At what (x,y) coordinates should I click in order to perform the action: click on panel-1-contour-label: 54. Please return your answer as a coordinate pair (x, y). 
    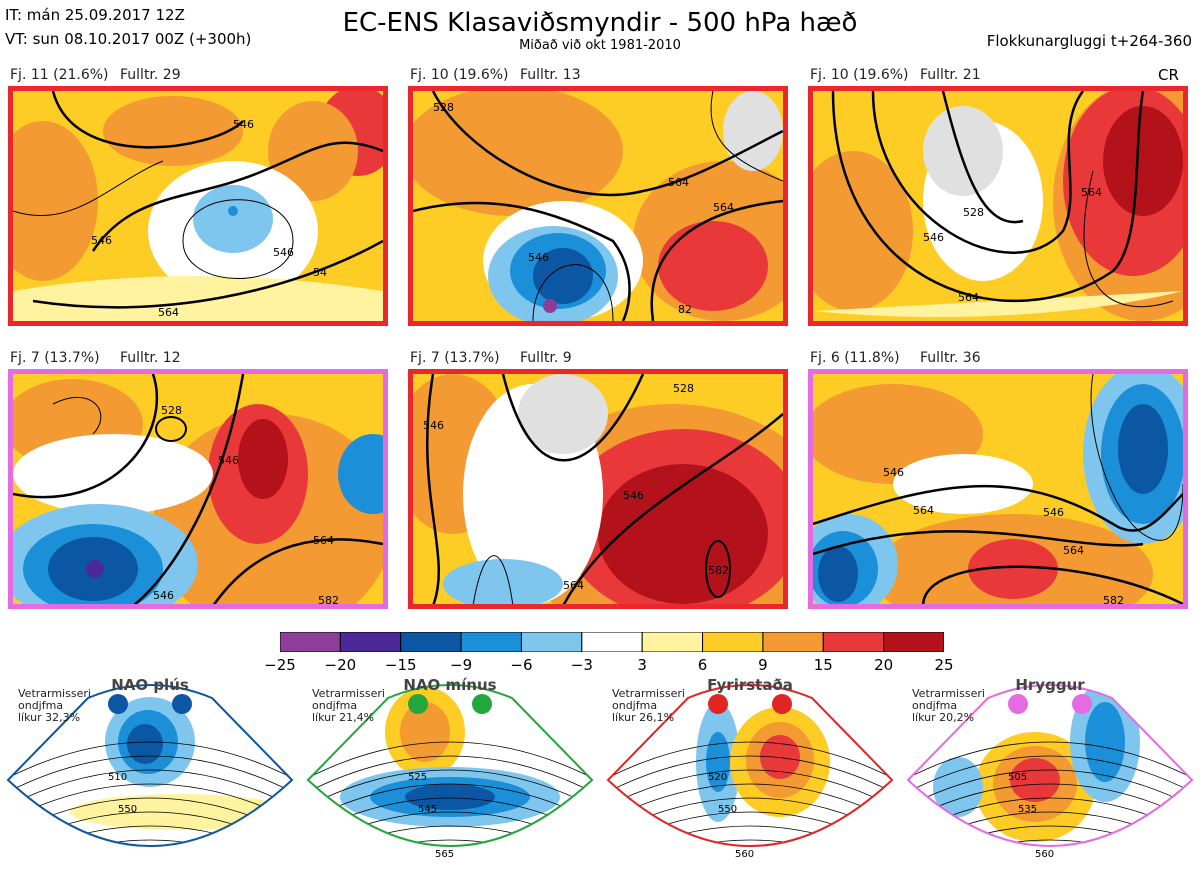
    Looking at the image, I should click on (320, 272).